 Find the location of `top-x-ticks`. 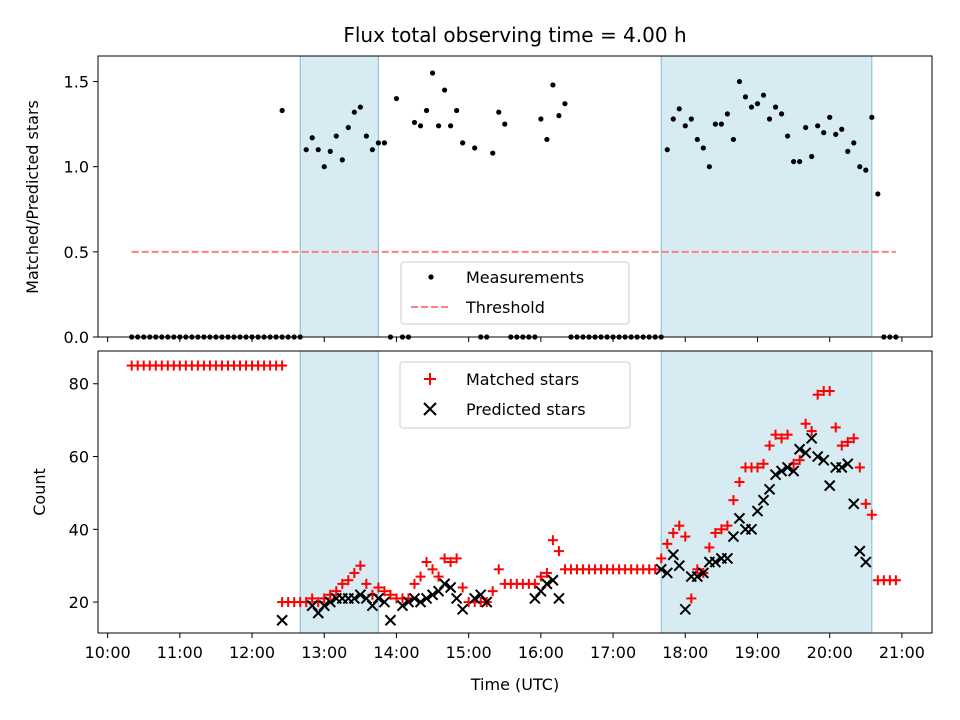

top-x-ticks is located at coordinates (505, 339).